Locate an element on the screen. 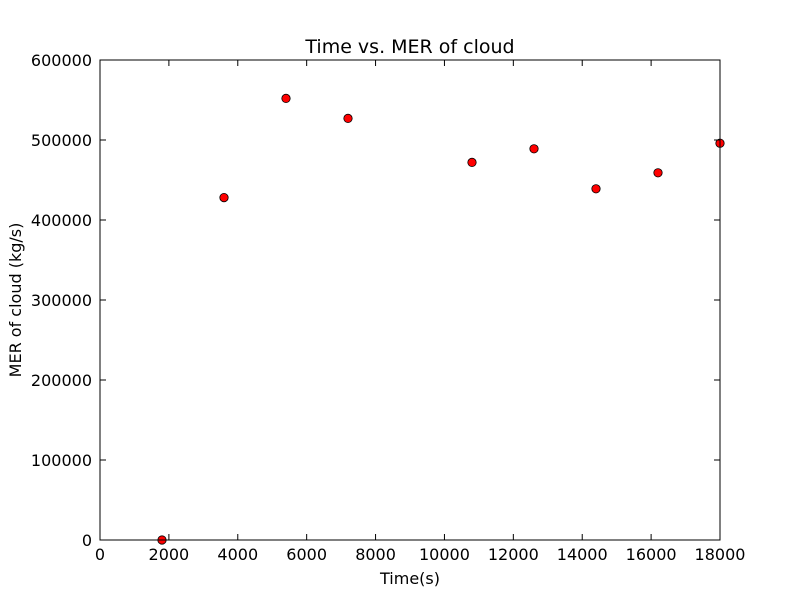  x-tick-label: 12000 is located at coordinates (513, 554).